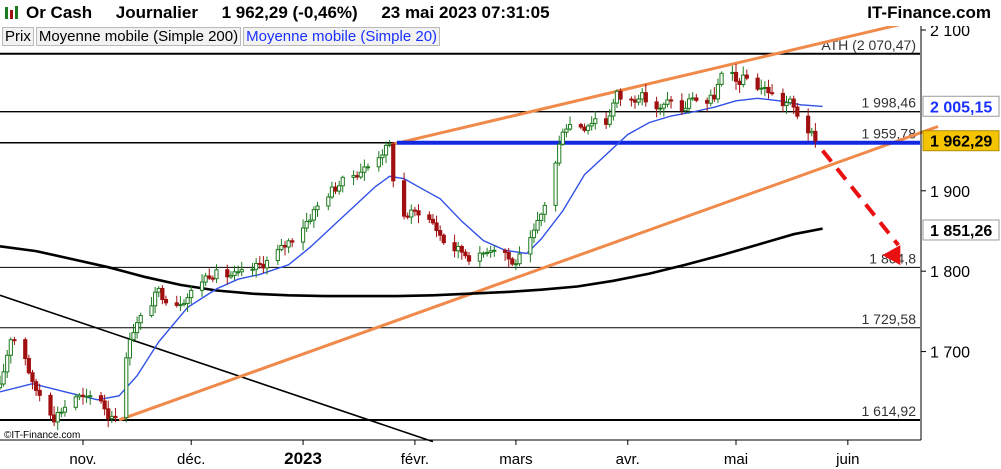 This screenshot has height=469, width=1001. I want to click on price-tag-label: 2 005,15, so click(961, 107).